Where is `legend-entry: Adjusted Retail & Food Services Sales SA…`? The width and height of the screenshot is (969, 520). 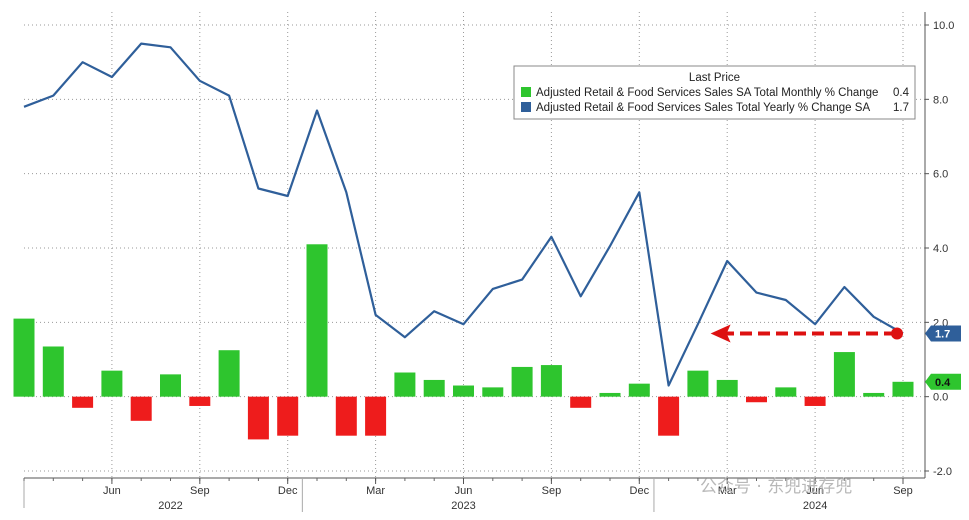 legend-entry: Adjusted Retail & Food Services Sales SA… is located at coordinates (707, 93).